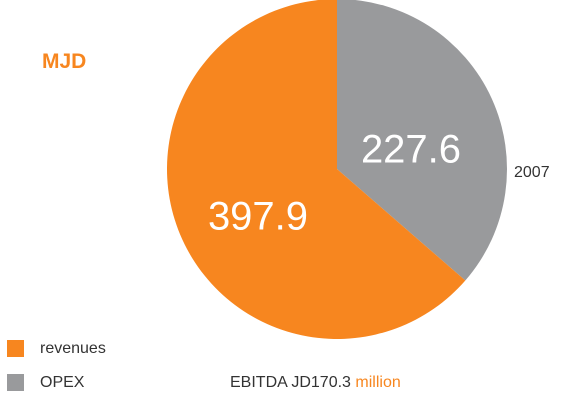 This screenshot has height=394, width=564. What do you see at coordinates (62, 382) in the screenshot?
I see `legend-label-opex: OPEX` at bounding box center [62, 382].